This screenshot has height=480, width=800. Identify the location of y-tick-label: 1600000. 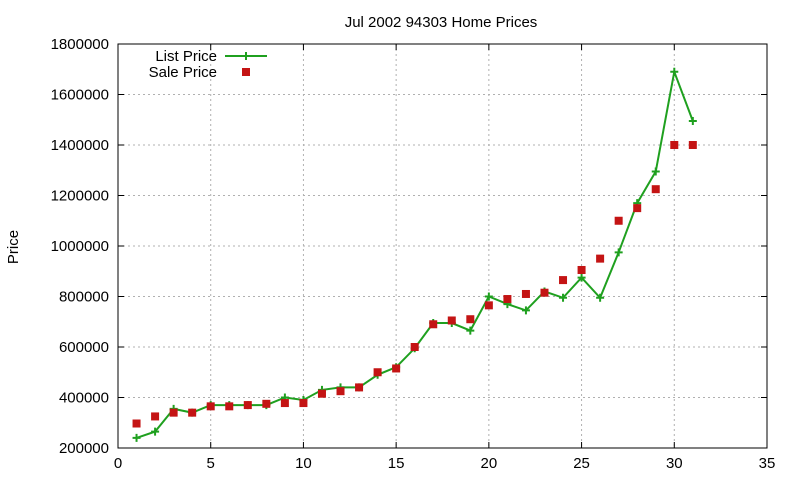
(80, 95).